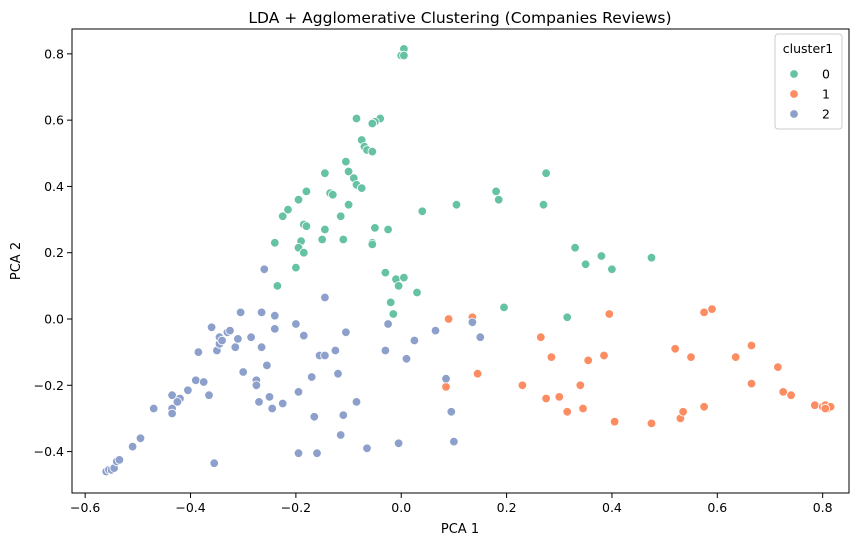 Image resolution: width=857 pixels, height=552 pixels. I want to click on y-tick-label: 0.6, so click(54, 120).